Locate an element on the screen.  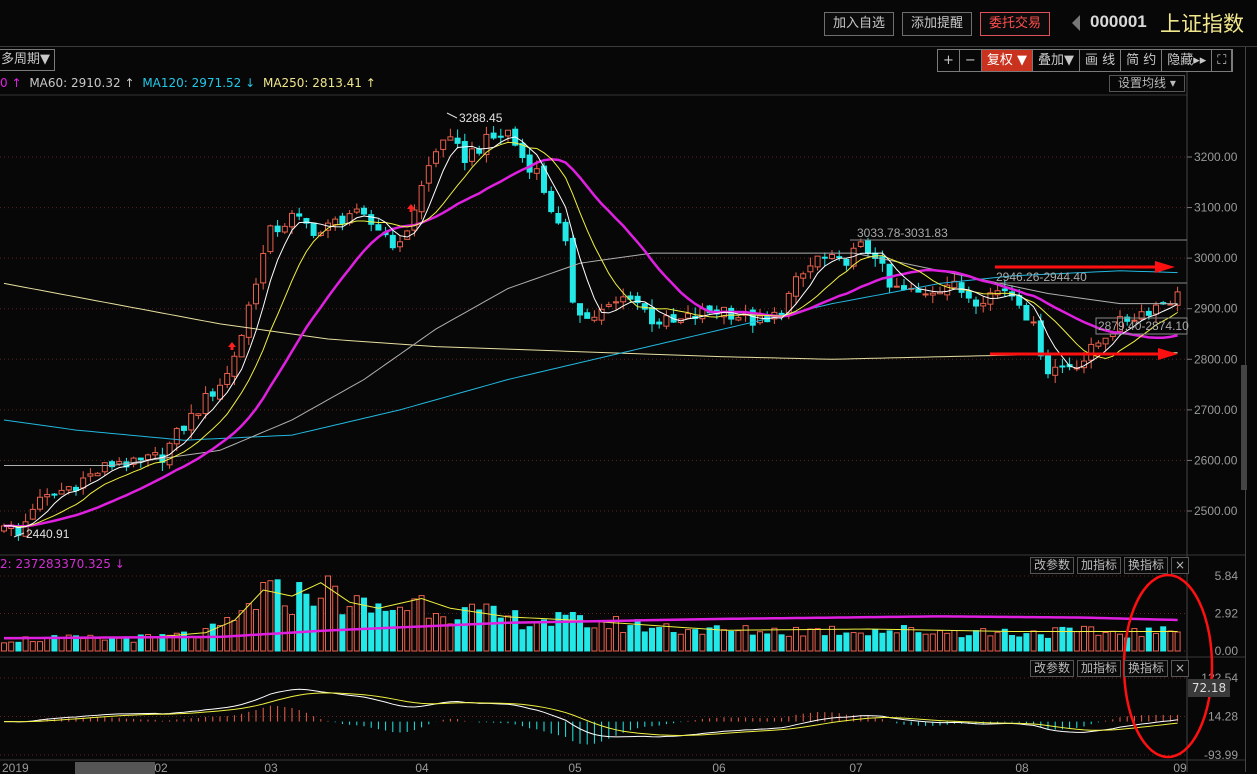
date-axis-label: 05 is located at coordinates (575, 766).